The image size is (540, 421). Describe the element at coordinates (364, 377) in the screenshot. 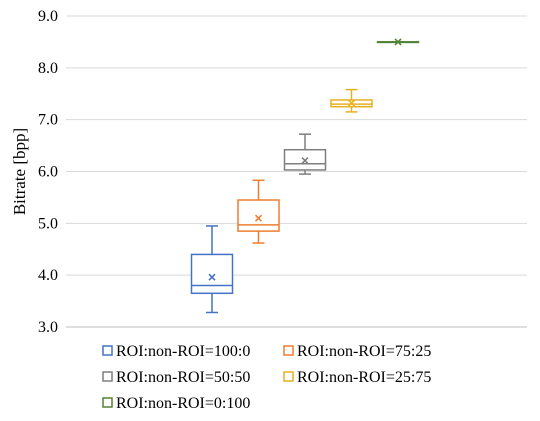

I see `legend-label: ROI:non-ROI=25:75` at that location.